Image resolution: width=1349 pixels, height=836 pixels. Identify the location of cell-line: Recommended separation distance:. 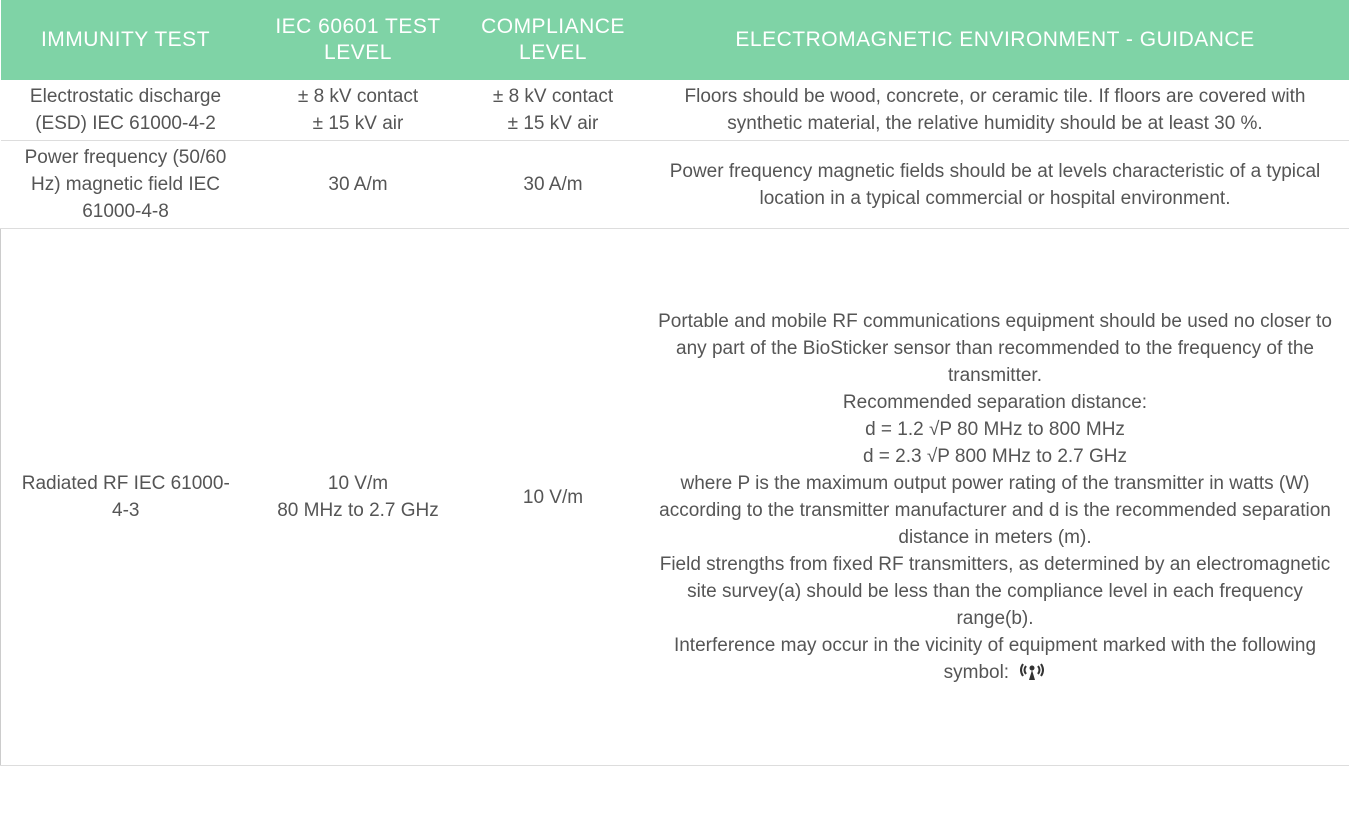
(995, 402).